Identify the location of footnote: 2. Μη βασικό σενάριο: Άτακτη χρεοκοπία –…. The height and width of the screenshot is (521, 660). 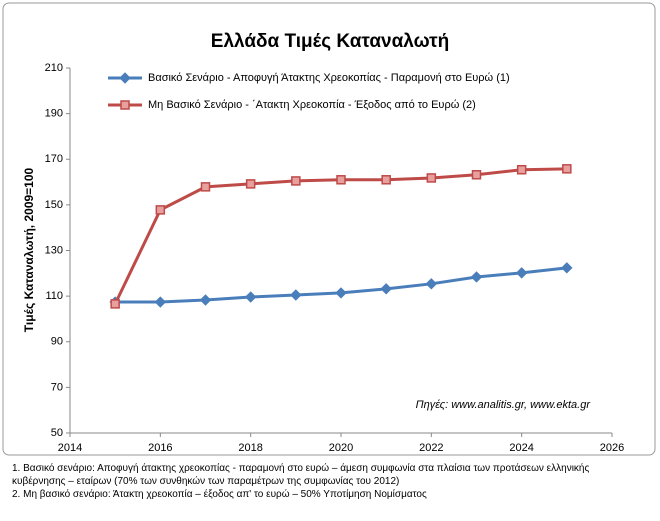
(219, 494).